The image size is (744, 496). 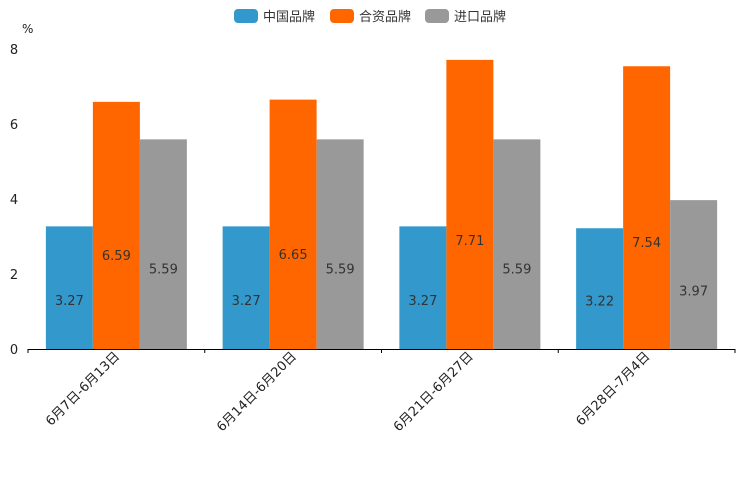 I want to click on data-label-3-2: 5.59, so click(x=340, y=270).